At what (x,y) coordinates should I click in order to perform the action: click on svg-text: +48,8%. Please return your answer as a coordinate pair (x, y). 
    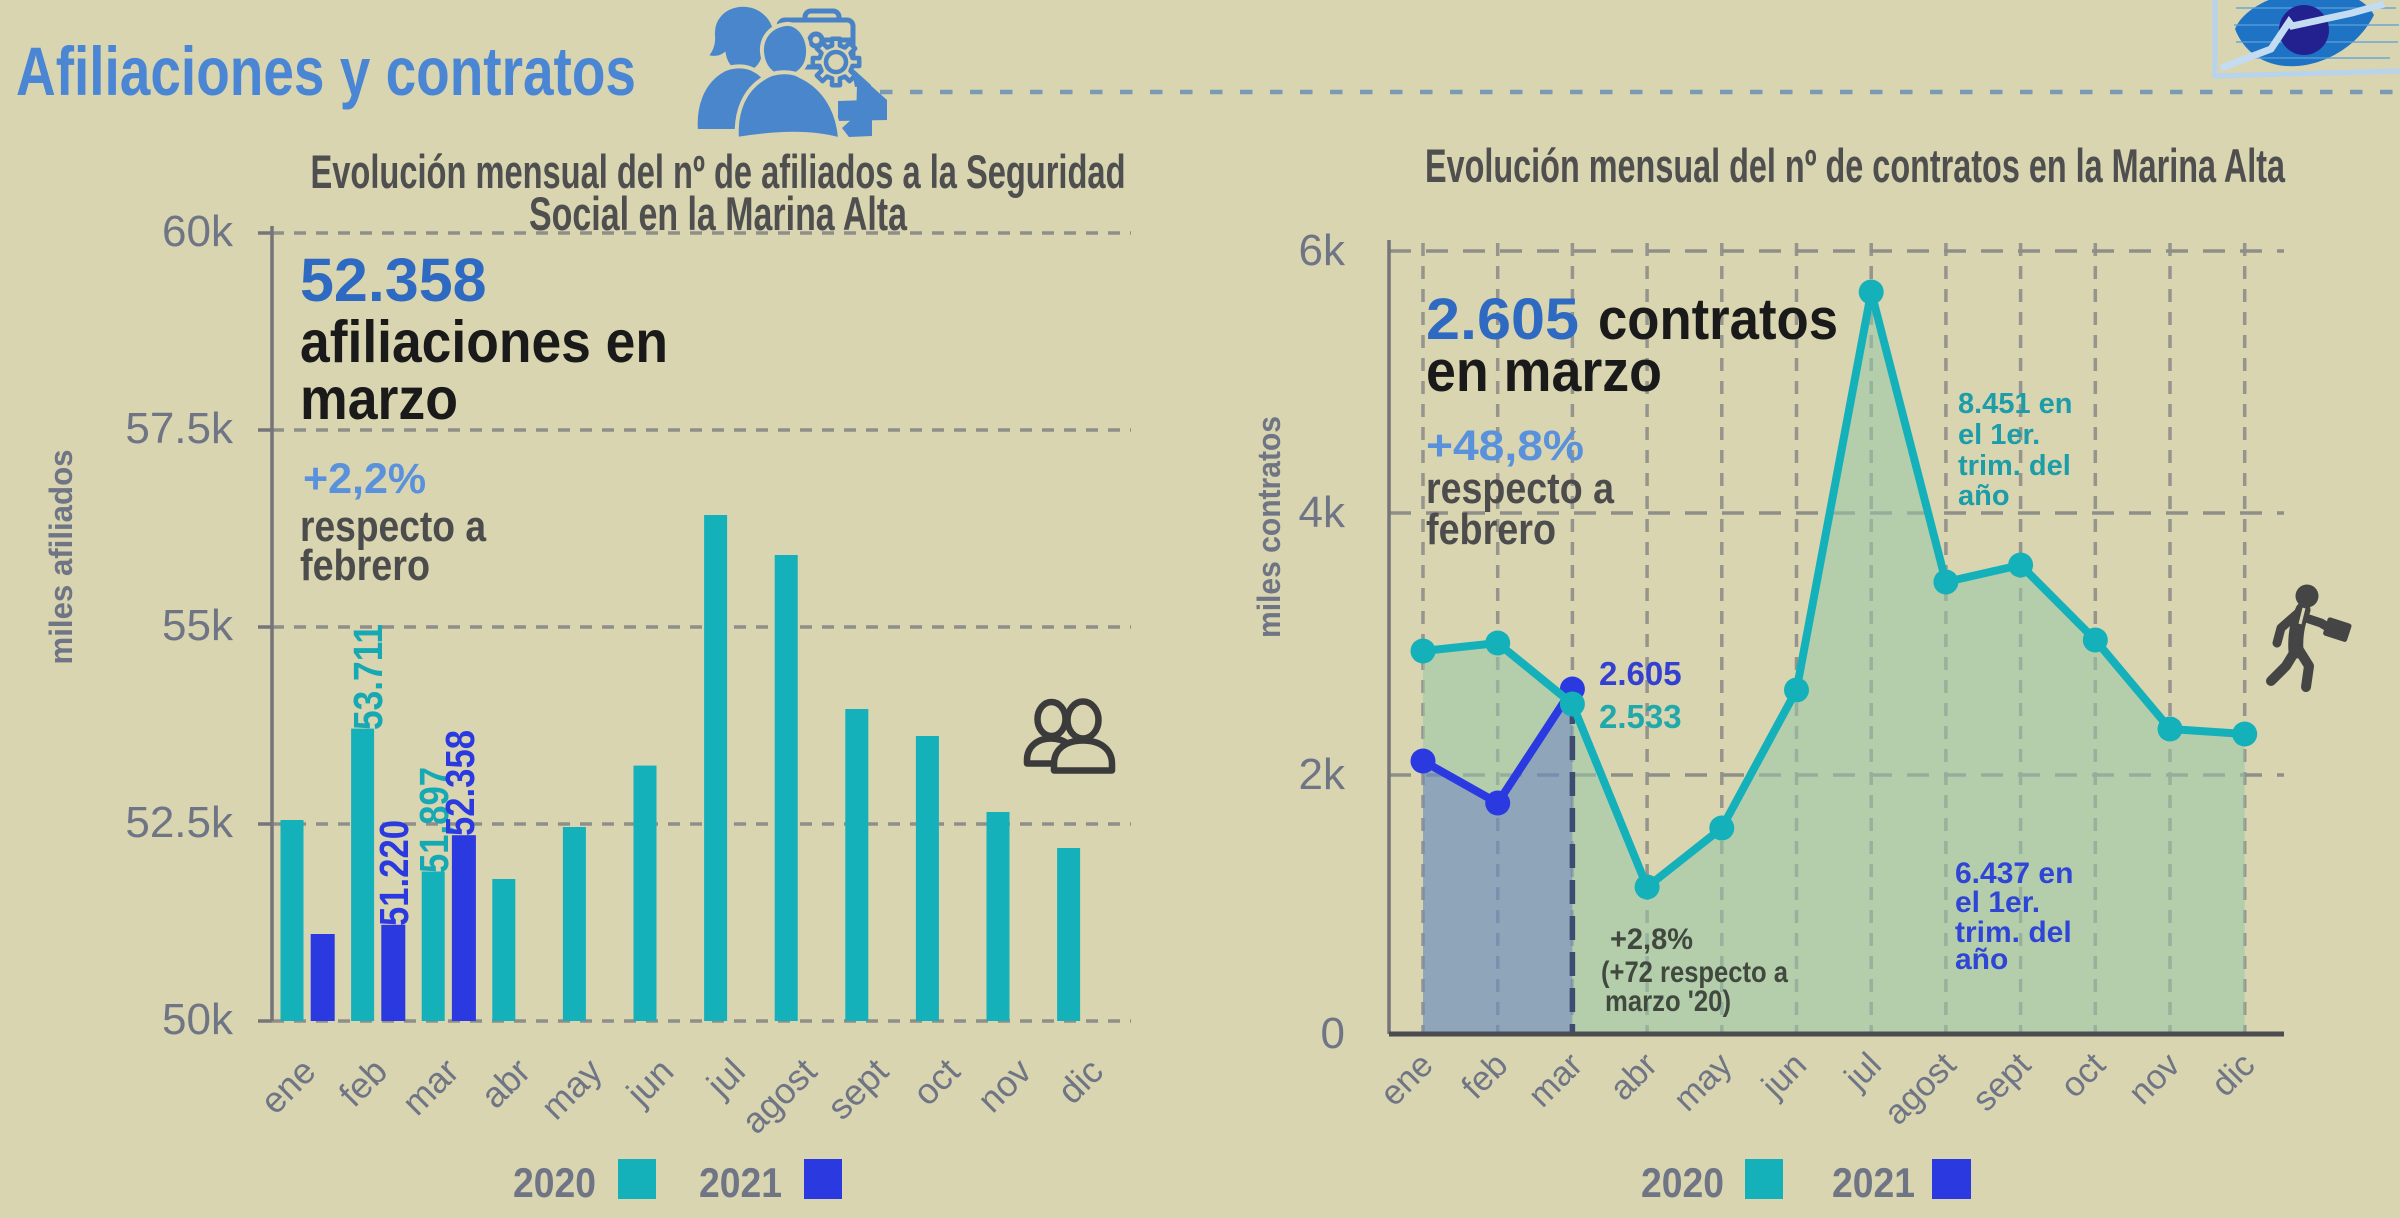
    Looking at the image, I should click on (1505, 446).